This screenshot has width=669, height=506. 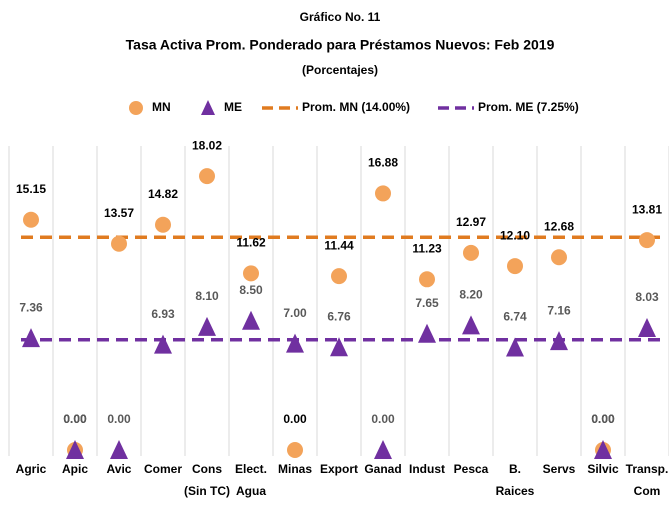 What do you see at coordinates (163, 194) in the screenshot?
I see `data-label: 14.82` at bounding box center [163, 194].